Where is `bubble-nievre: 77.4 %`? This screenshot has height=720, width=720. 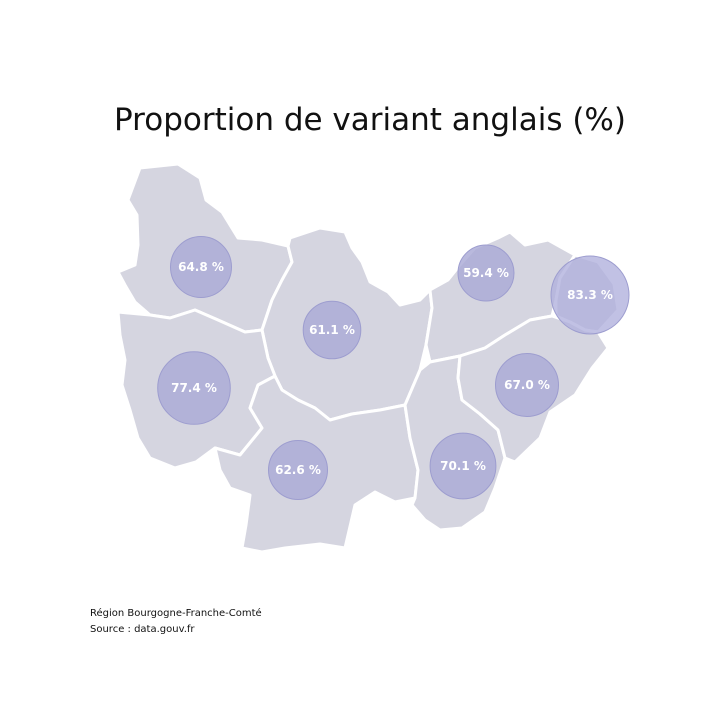 bubble-nievre: 77.4 % is located at coordinates (194, 388).